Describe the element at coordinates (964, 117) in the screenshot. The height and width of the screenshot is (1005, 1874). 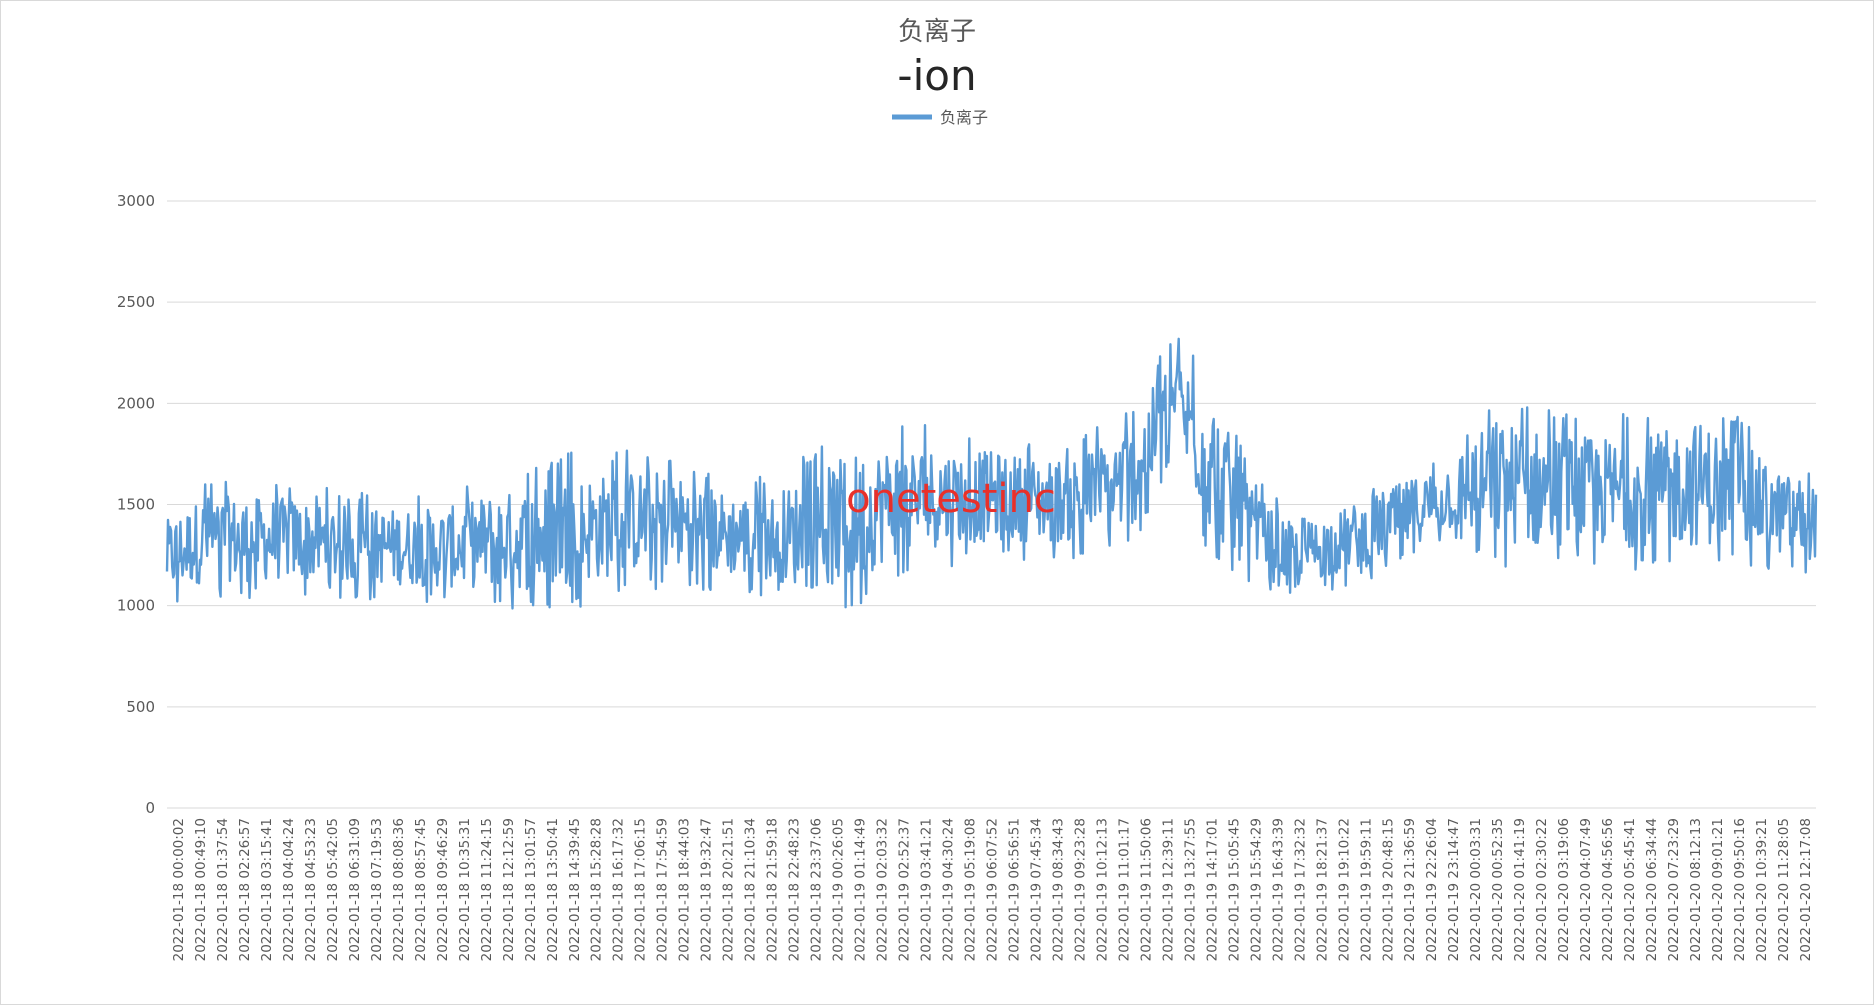
I see `legend-label: 负离子` at that location.